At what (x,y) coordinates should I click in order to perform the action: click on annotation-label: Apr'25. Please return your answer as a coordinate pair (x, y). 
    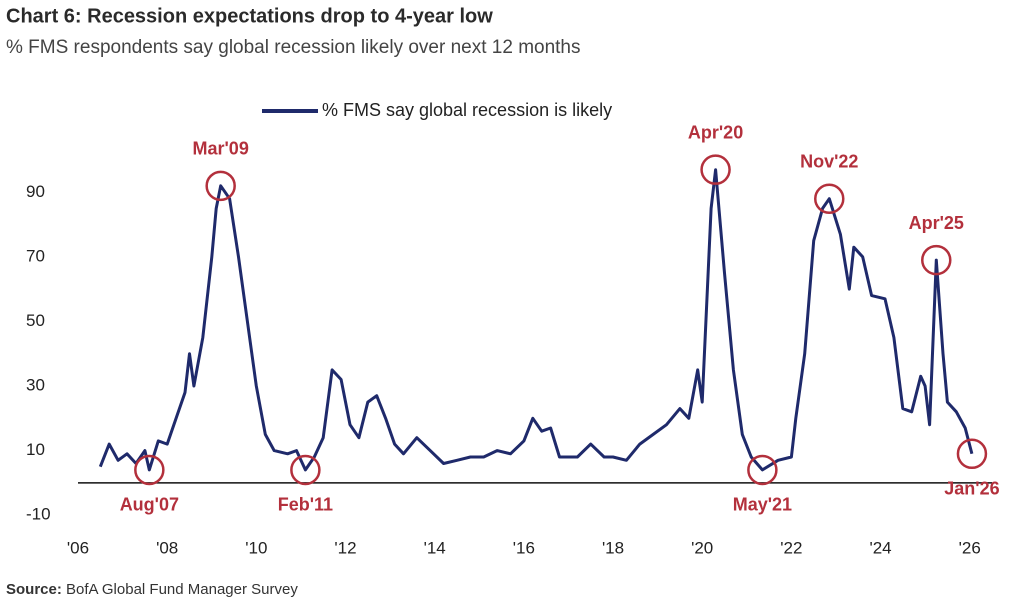
    Looking at the image, I should click on (936, 223).